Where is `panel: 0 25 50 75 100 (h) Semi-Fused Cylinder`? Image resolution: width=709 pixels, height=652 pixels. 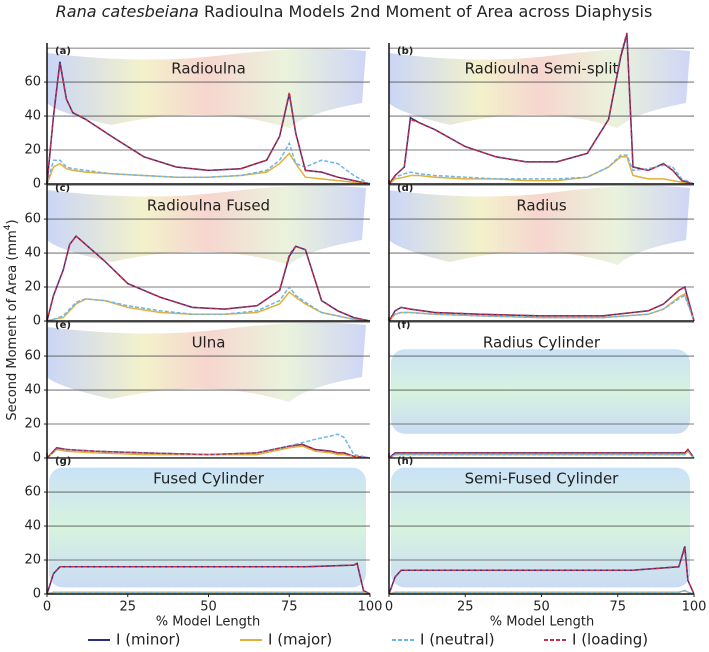 panel: 0 25 50 75 100 (h) Semi-Fused Cylinder is located at coordinates (546, 534).